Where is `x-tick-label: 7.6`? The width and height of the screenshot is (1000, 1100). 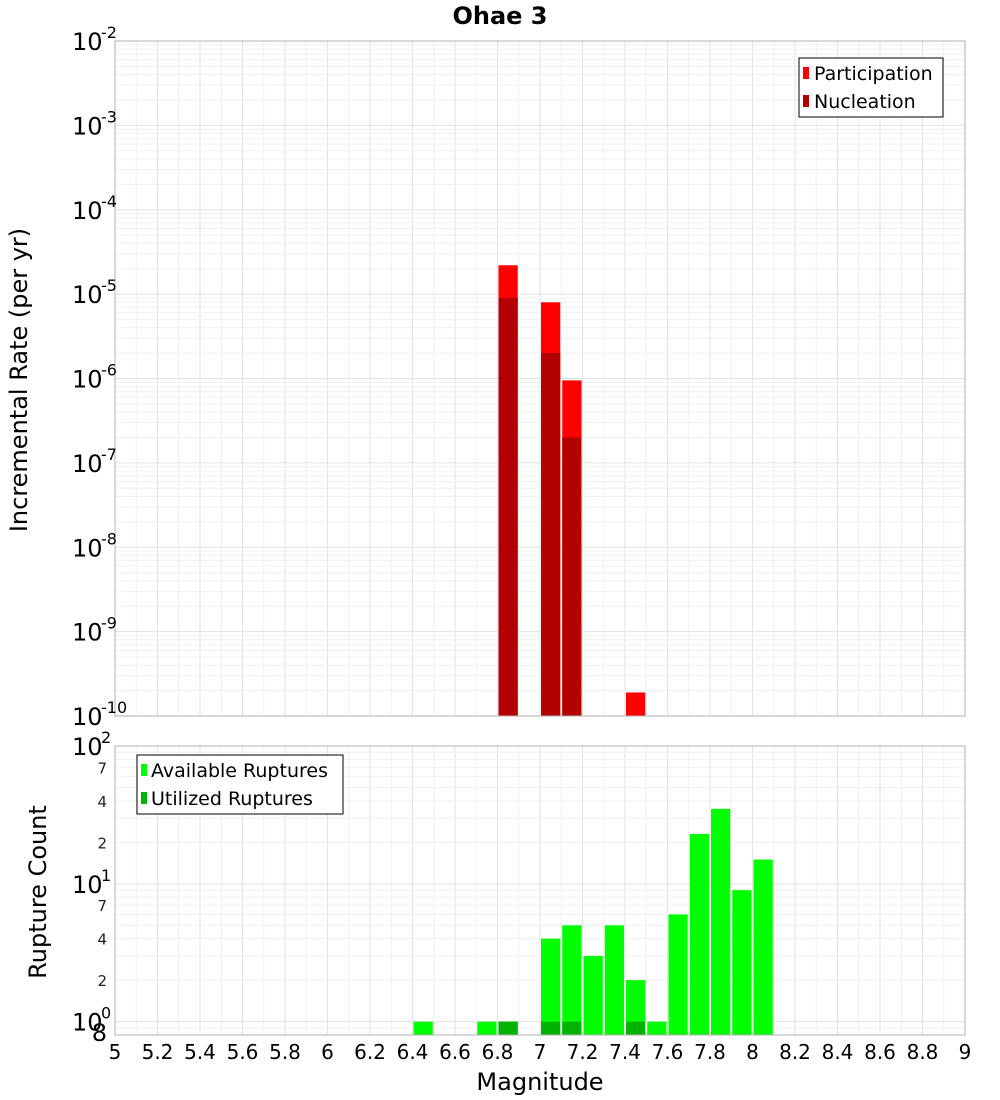
x-tick-label: 7.6 is located at coordinates (668, 1052).